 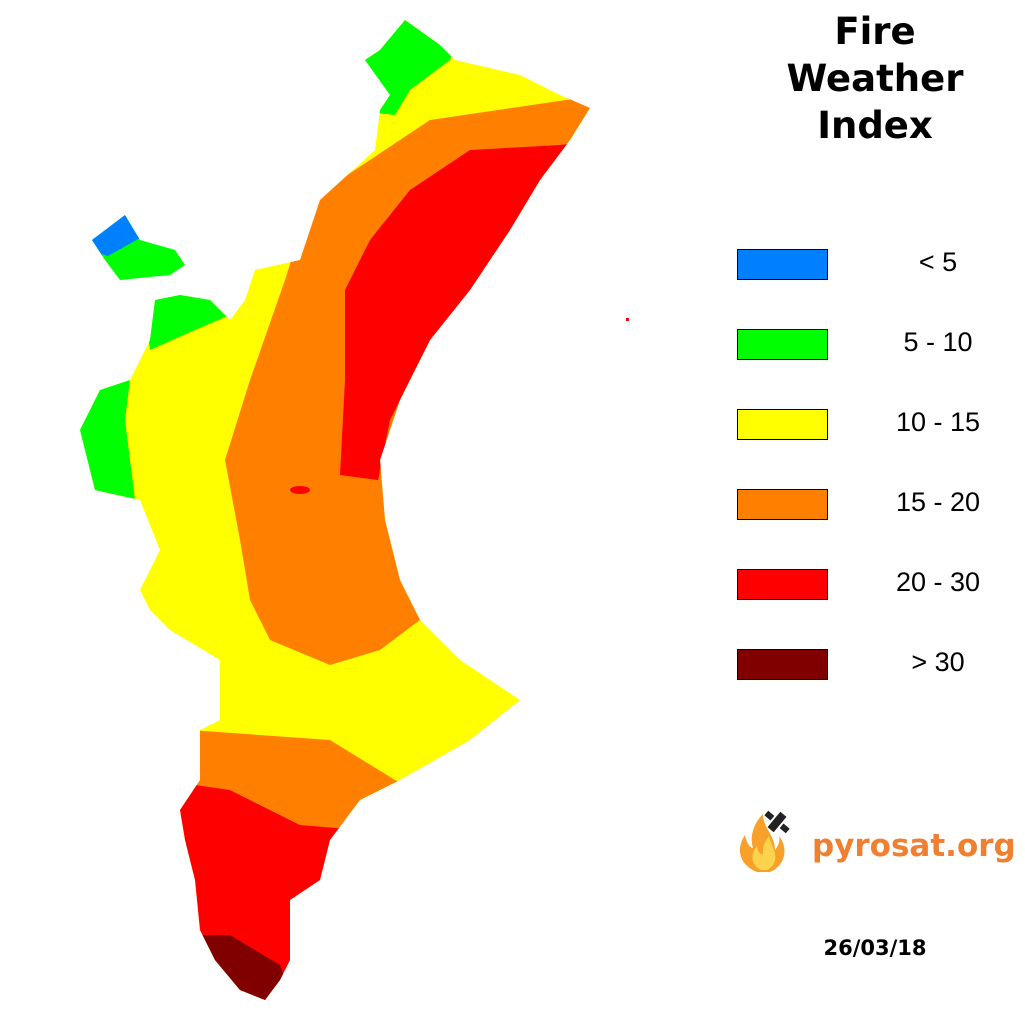 What do you see at coordinates (938, 422) in the screenshot?
I see `legend-label: 10 - 15` at bounding box center [938, 422].